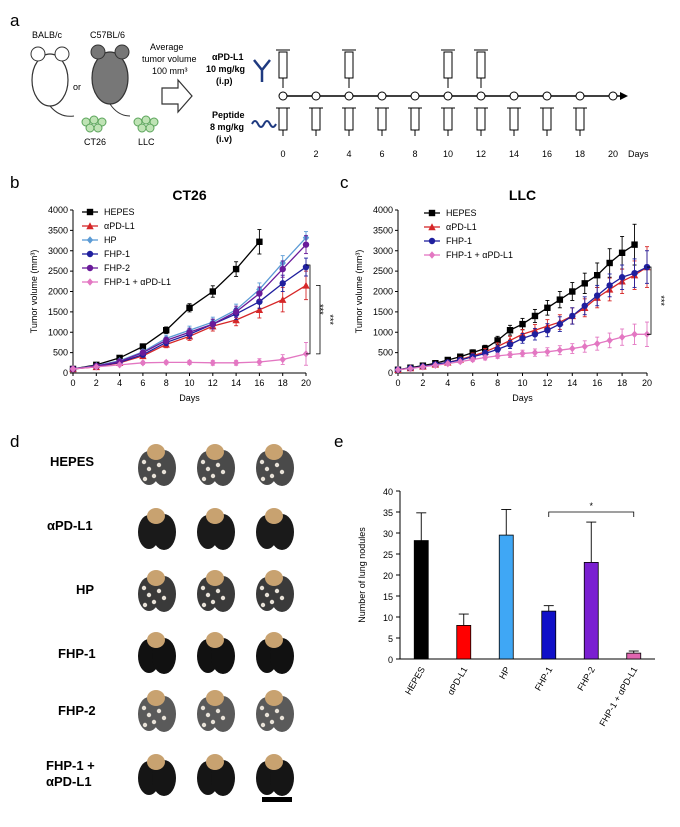  Describe the element at coordinates (277, 799) in the screenshot. I see `scale-bar` at that location.